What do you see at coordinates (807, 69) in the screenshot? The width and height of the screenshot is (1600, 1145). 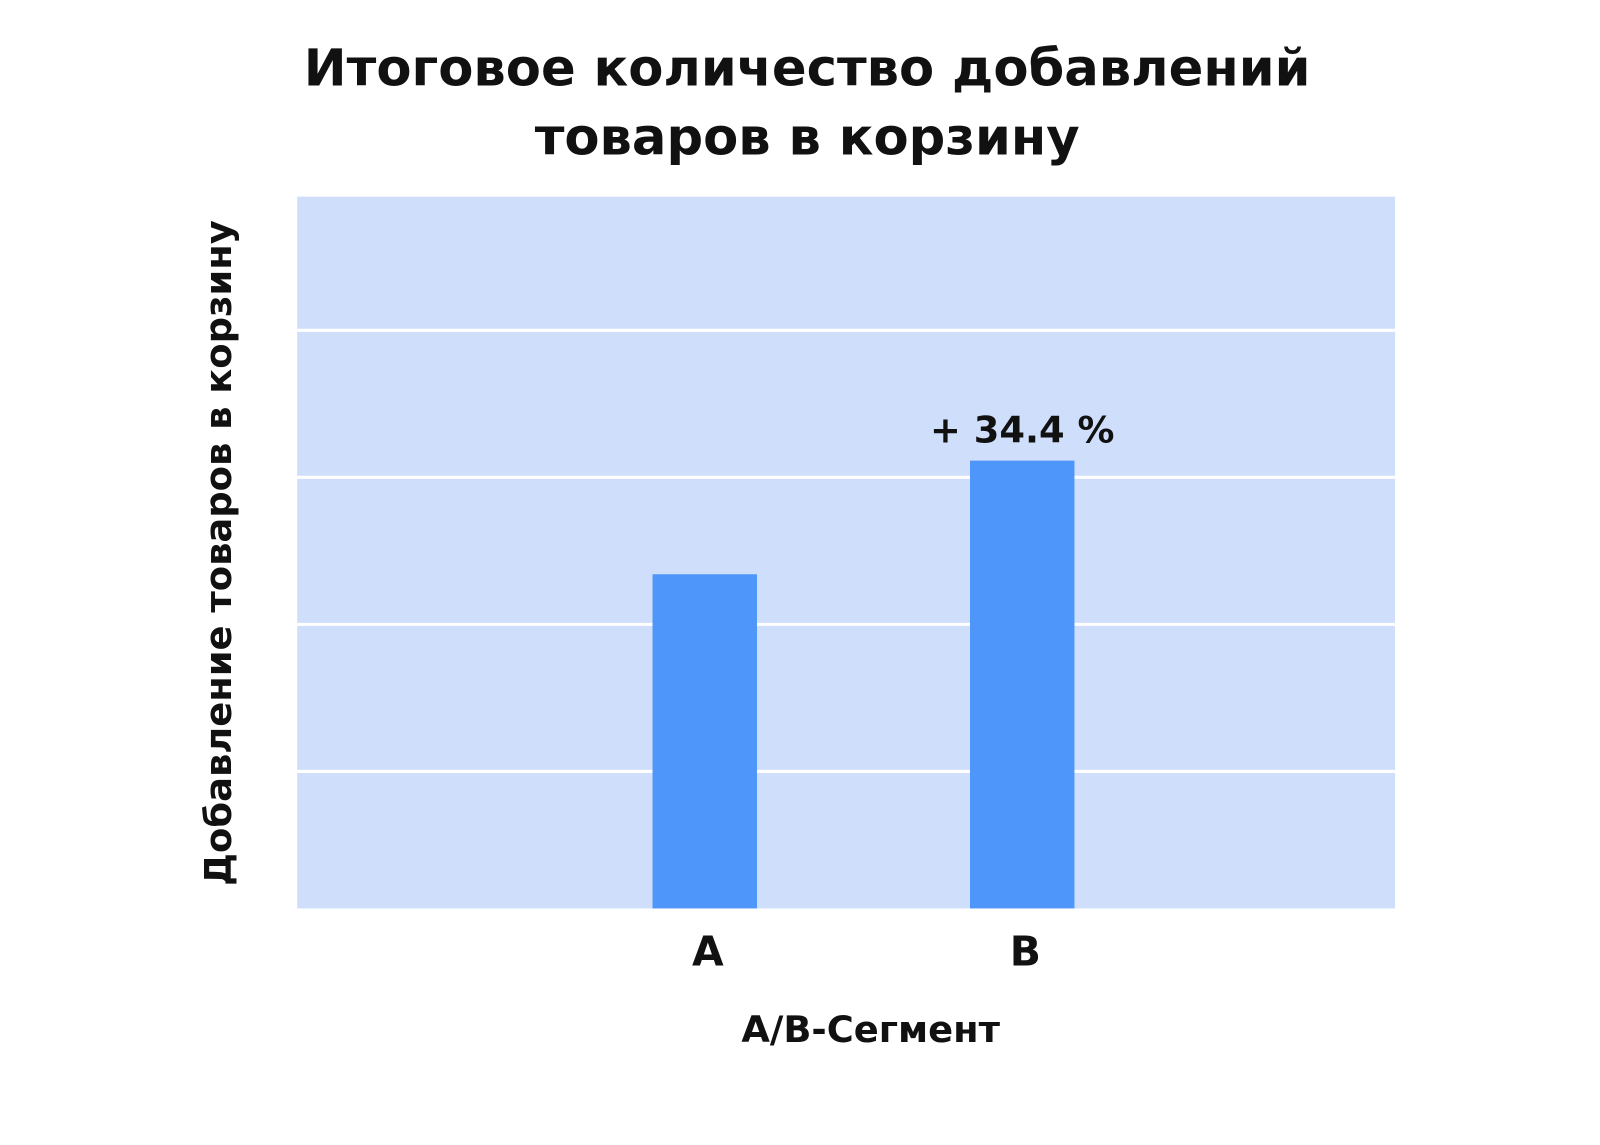 I see `chart-title: Итоговое количество добавлений` at bounding box center [807, 69].